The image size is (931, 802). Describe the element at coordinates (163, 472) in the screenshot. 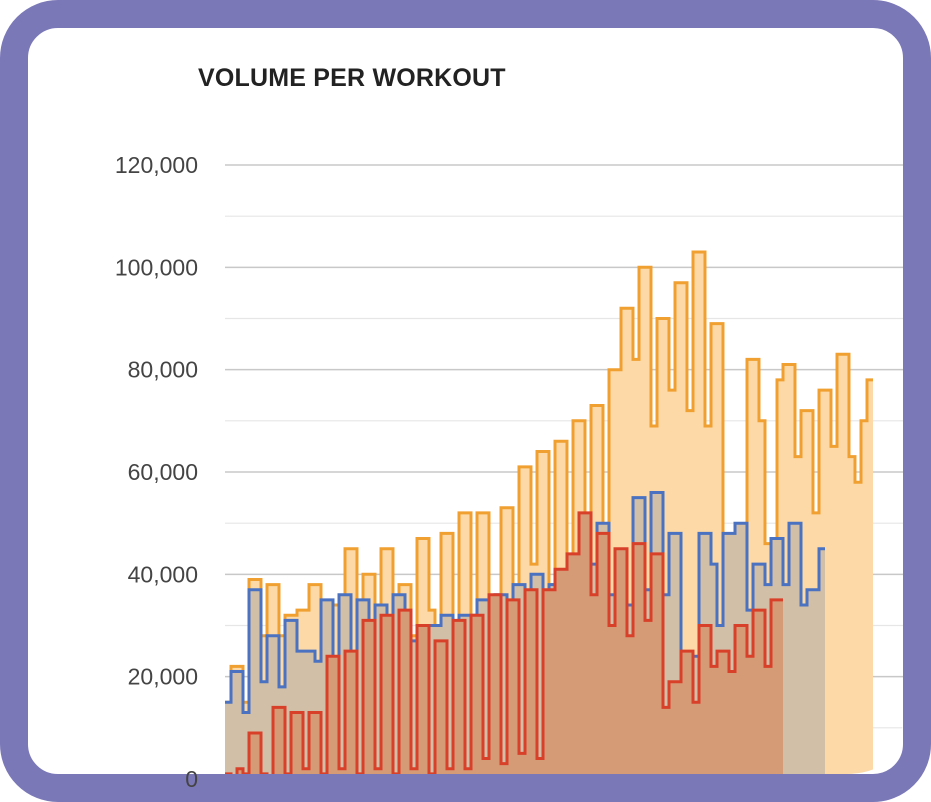

I see `y-tick-label: 60,000` at that location.